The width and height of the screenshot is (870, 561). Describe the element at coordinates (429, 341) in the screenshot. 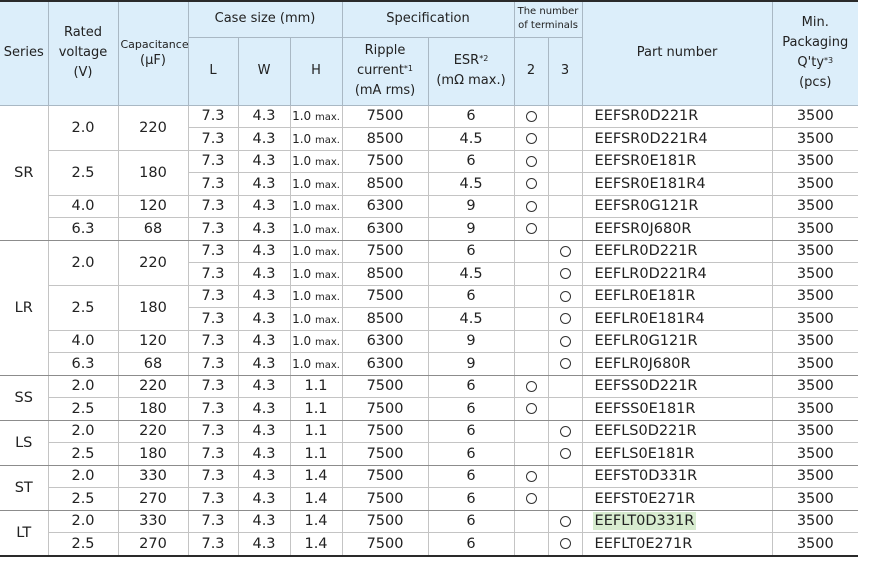

I see `table-row: 4.0 120 7.3 4.3 1.0 max. 6300 9 EEFLR0G121R 3500` at that location.